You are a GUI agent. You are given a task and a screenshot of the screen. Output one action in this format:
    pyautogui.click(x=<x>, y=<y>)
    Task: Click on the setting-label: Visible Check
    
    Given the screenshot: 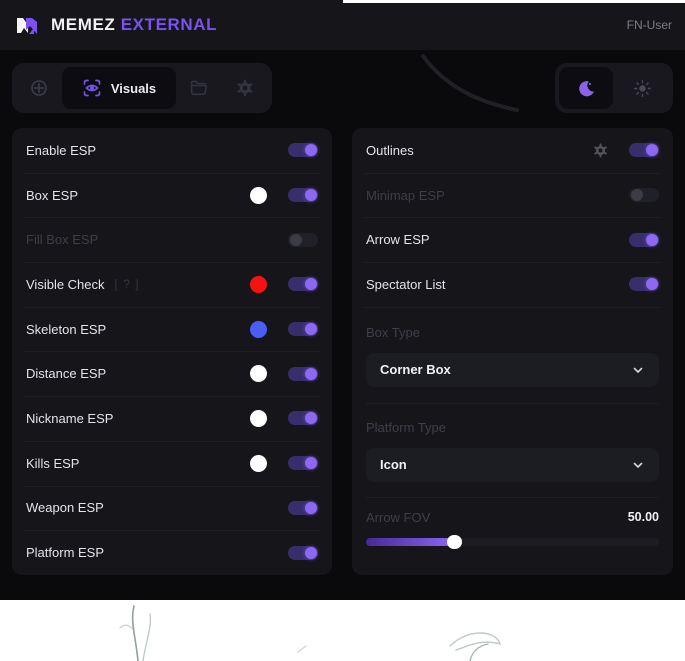 What is the action you would take?
    pyautogui.click(x=65, y=284)
    